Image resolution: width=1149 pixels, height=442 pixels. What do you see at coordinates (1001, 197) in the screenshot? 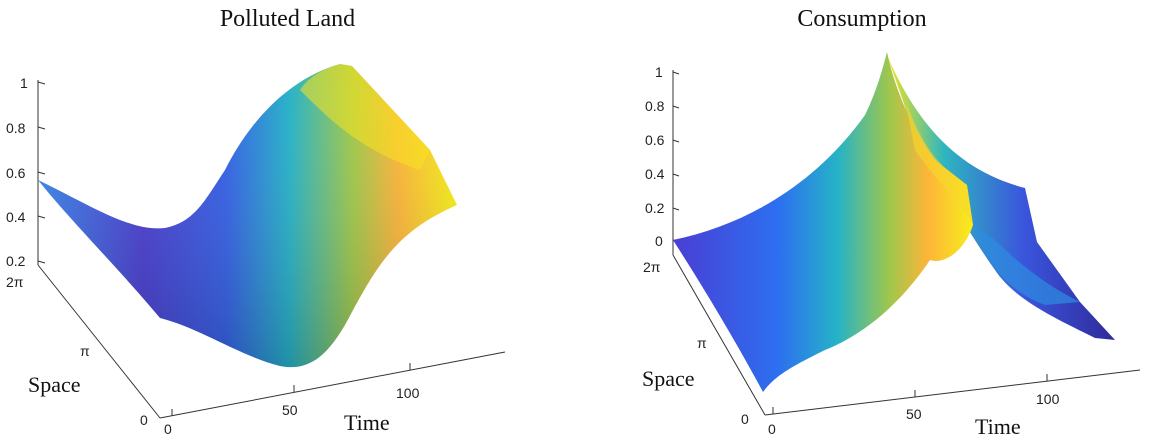
I see `surface-consumption-back` at bounding box center [1001, 197].